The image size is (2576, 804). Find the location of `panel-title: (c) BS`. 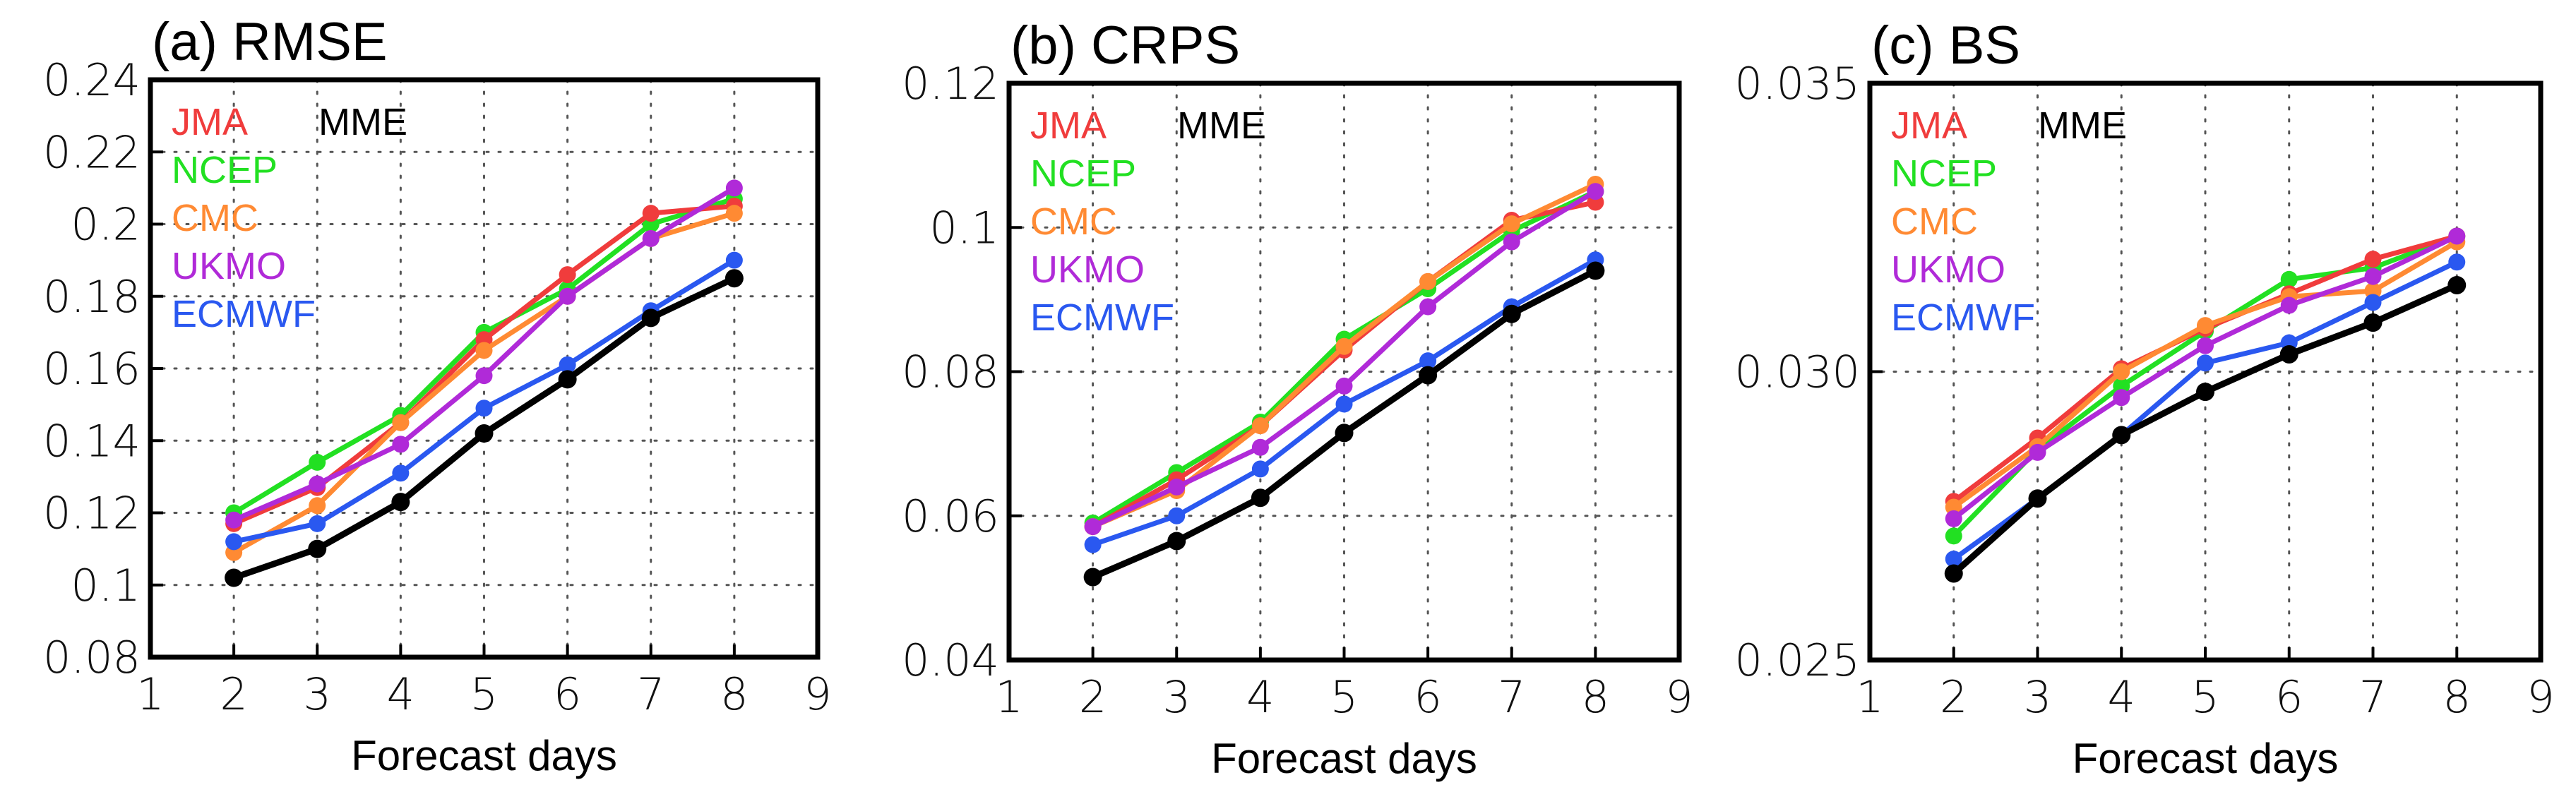

panel-title: (c) BS is located at coordinates (1945, 46).